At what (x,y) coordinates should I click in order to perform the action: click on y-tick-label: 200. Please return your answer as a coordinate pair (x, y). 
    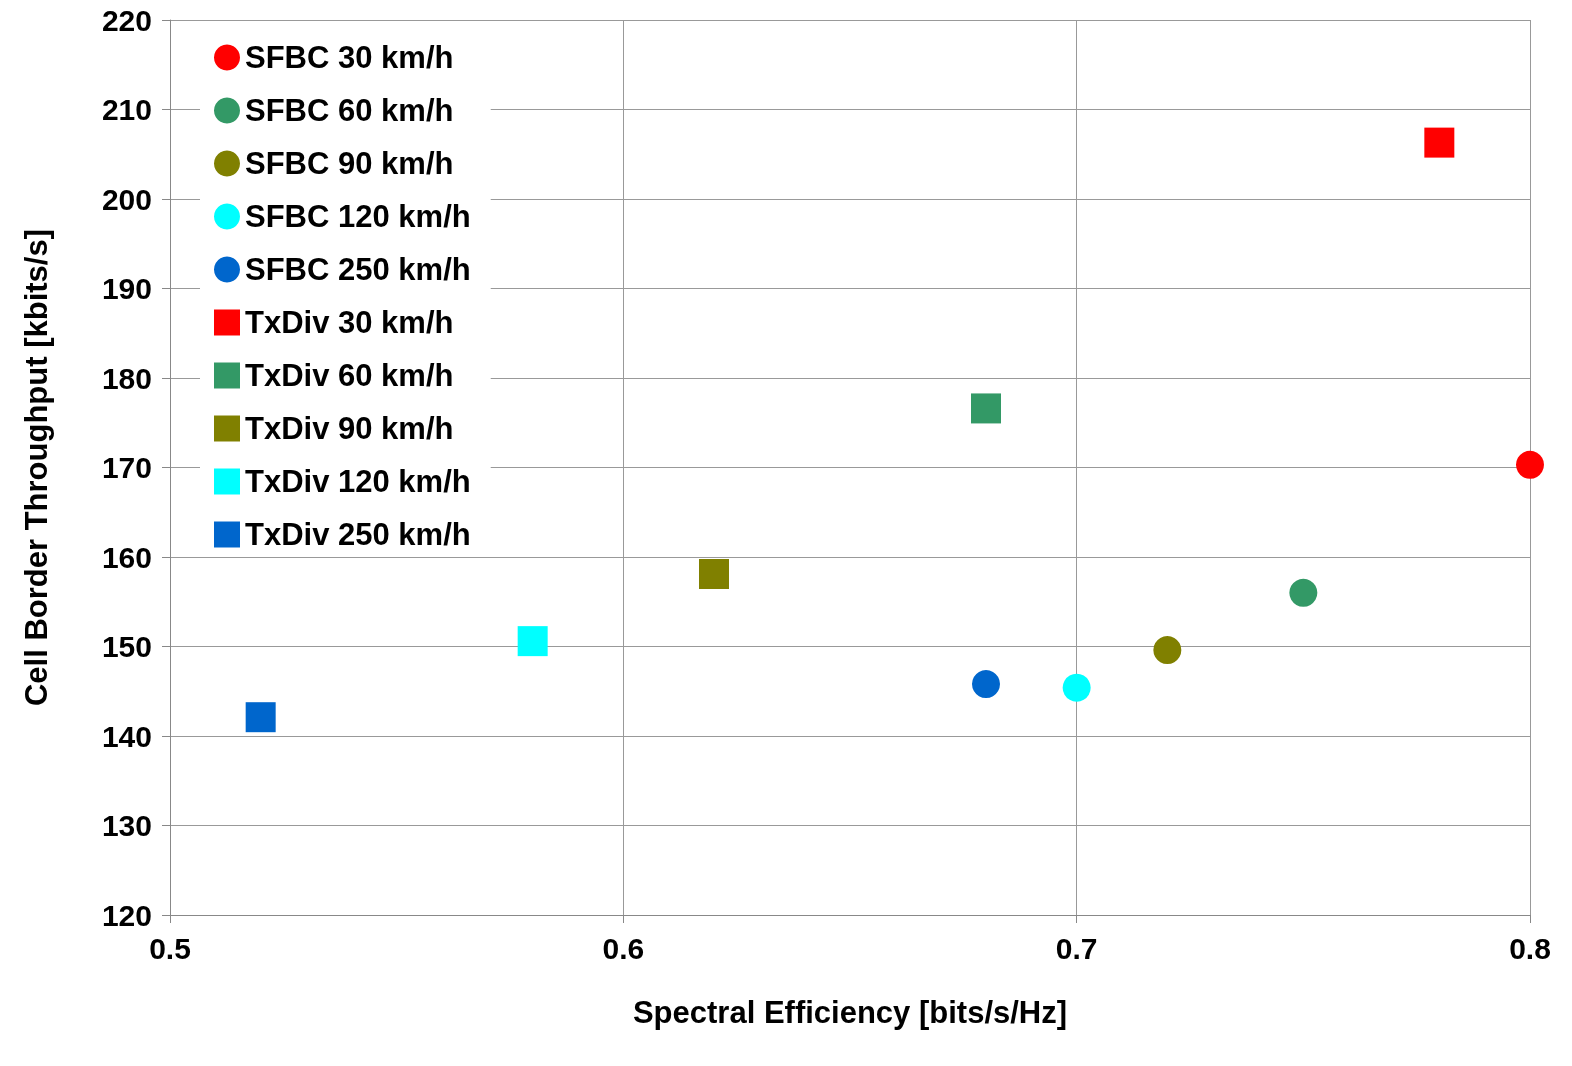
    Looking at the image, I should click on (126, 199).